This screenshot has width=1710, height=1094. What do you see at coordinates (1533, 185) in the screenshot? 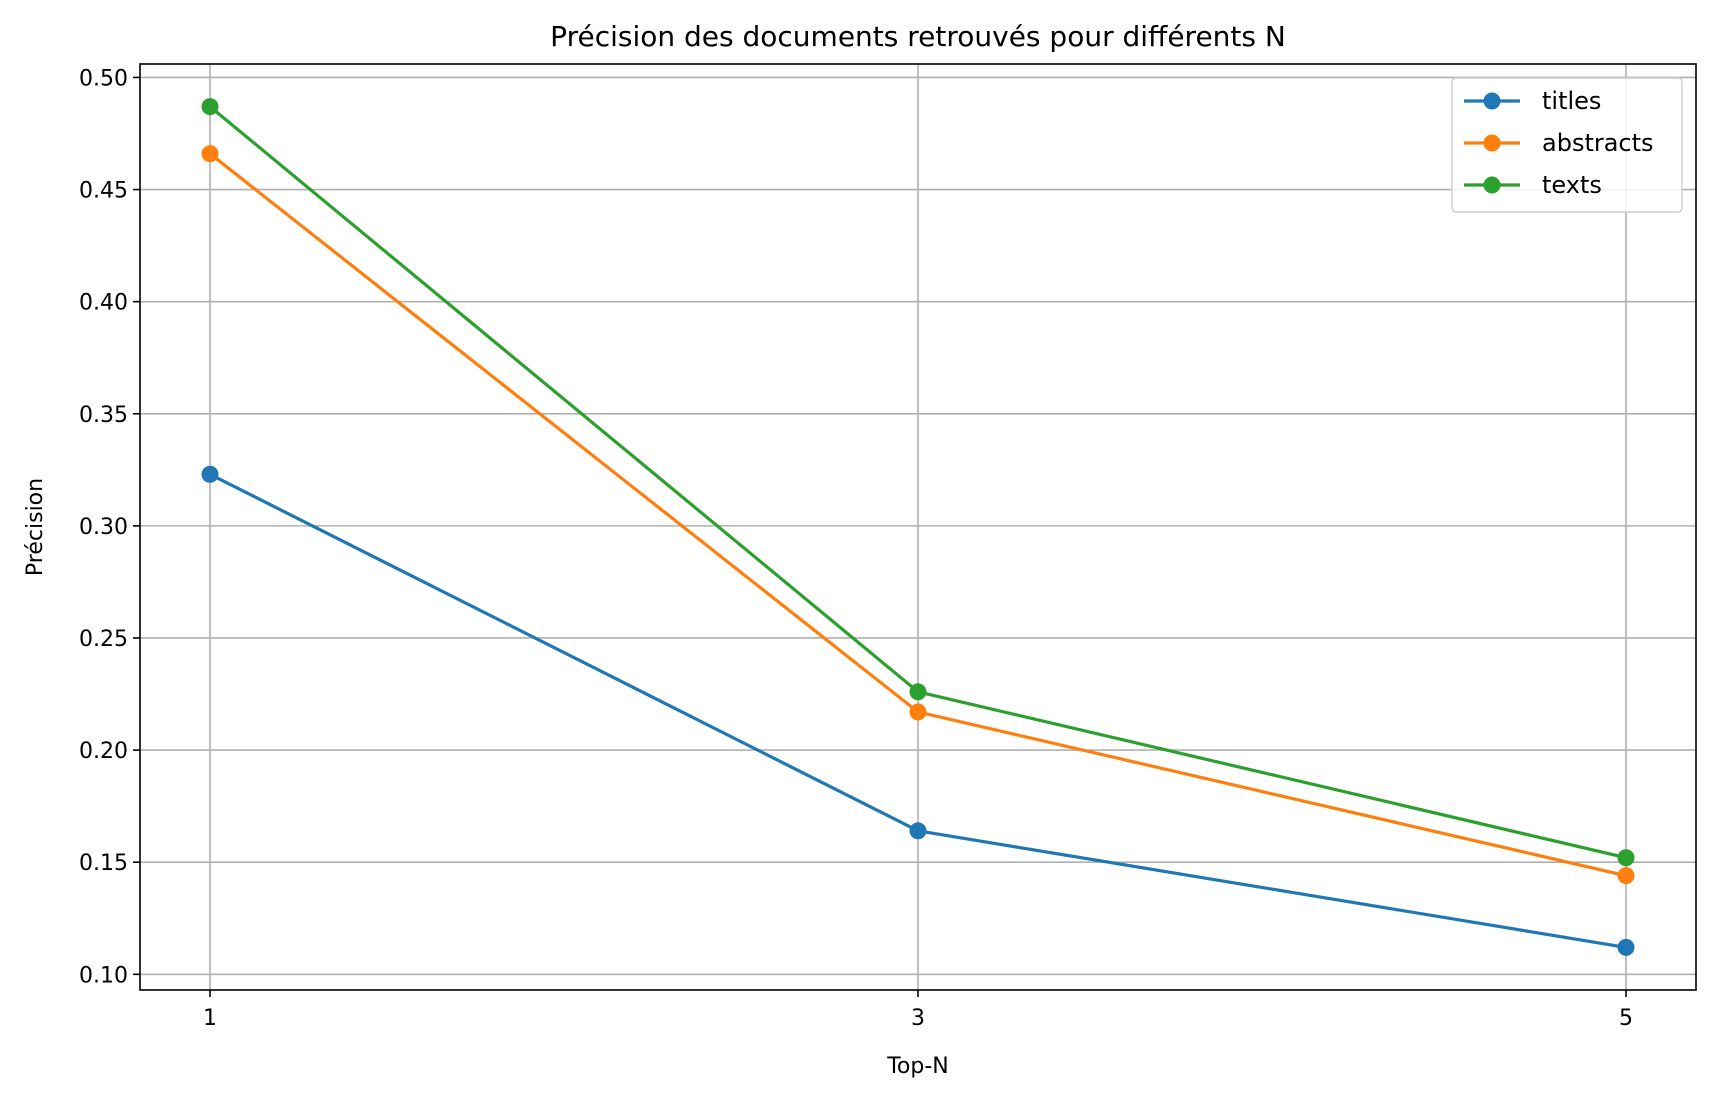
I see `legend-item-texts: texts` at bounding box center [1533, 185].